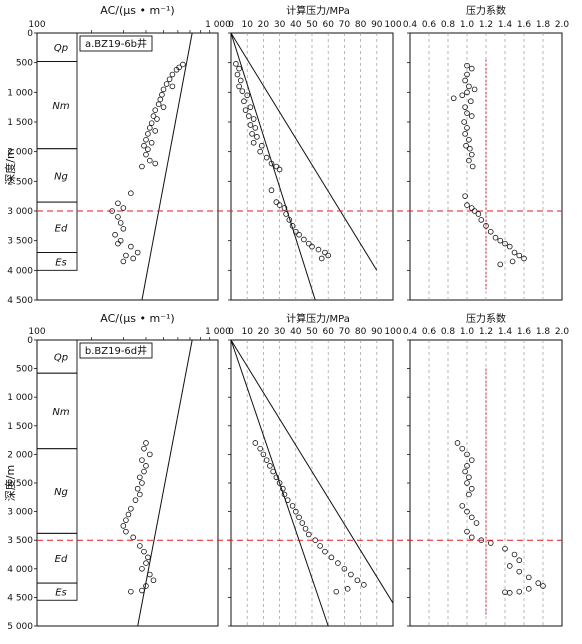 This screenshot has height=644, width=582. What do you see at coordinates (20, 93) in the screenshot?
I see `depth-tick-label: 1 000` at bounding box center [20, 93].